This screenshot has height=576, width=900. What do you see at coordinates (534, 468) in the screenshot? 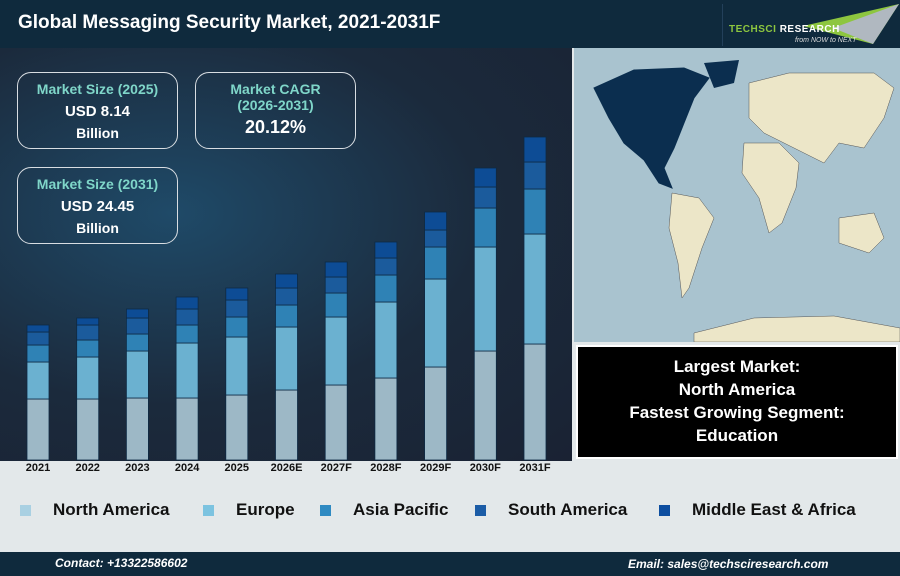
I see `x-tick-label: 2031F` at bounding box center [534, 468].